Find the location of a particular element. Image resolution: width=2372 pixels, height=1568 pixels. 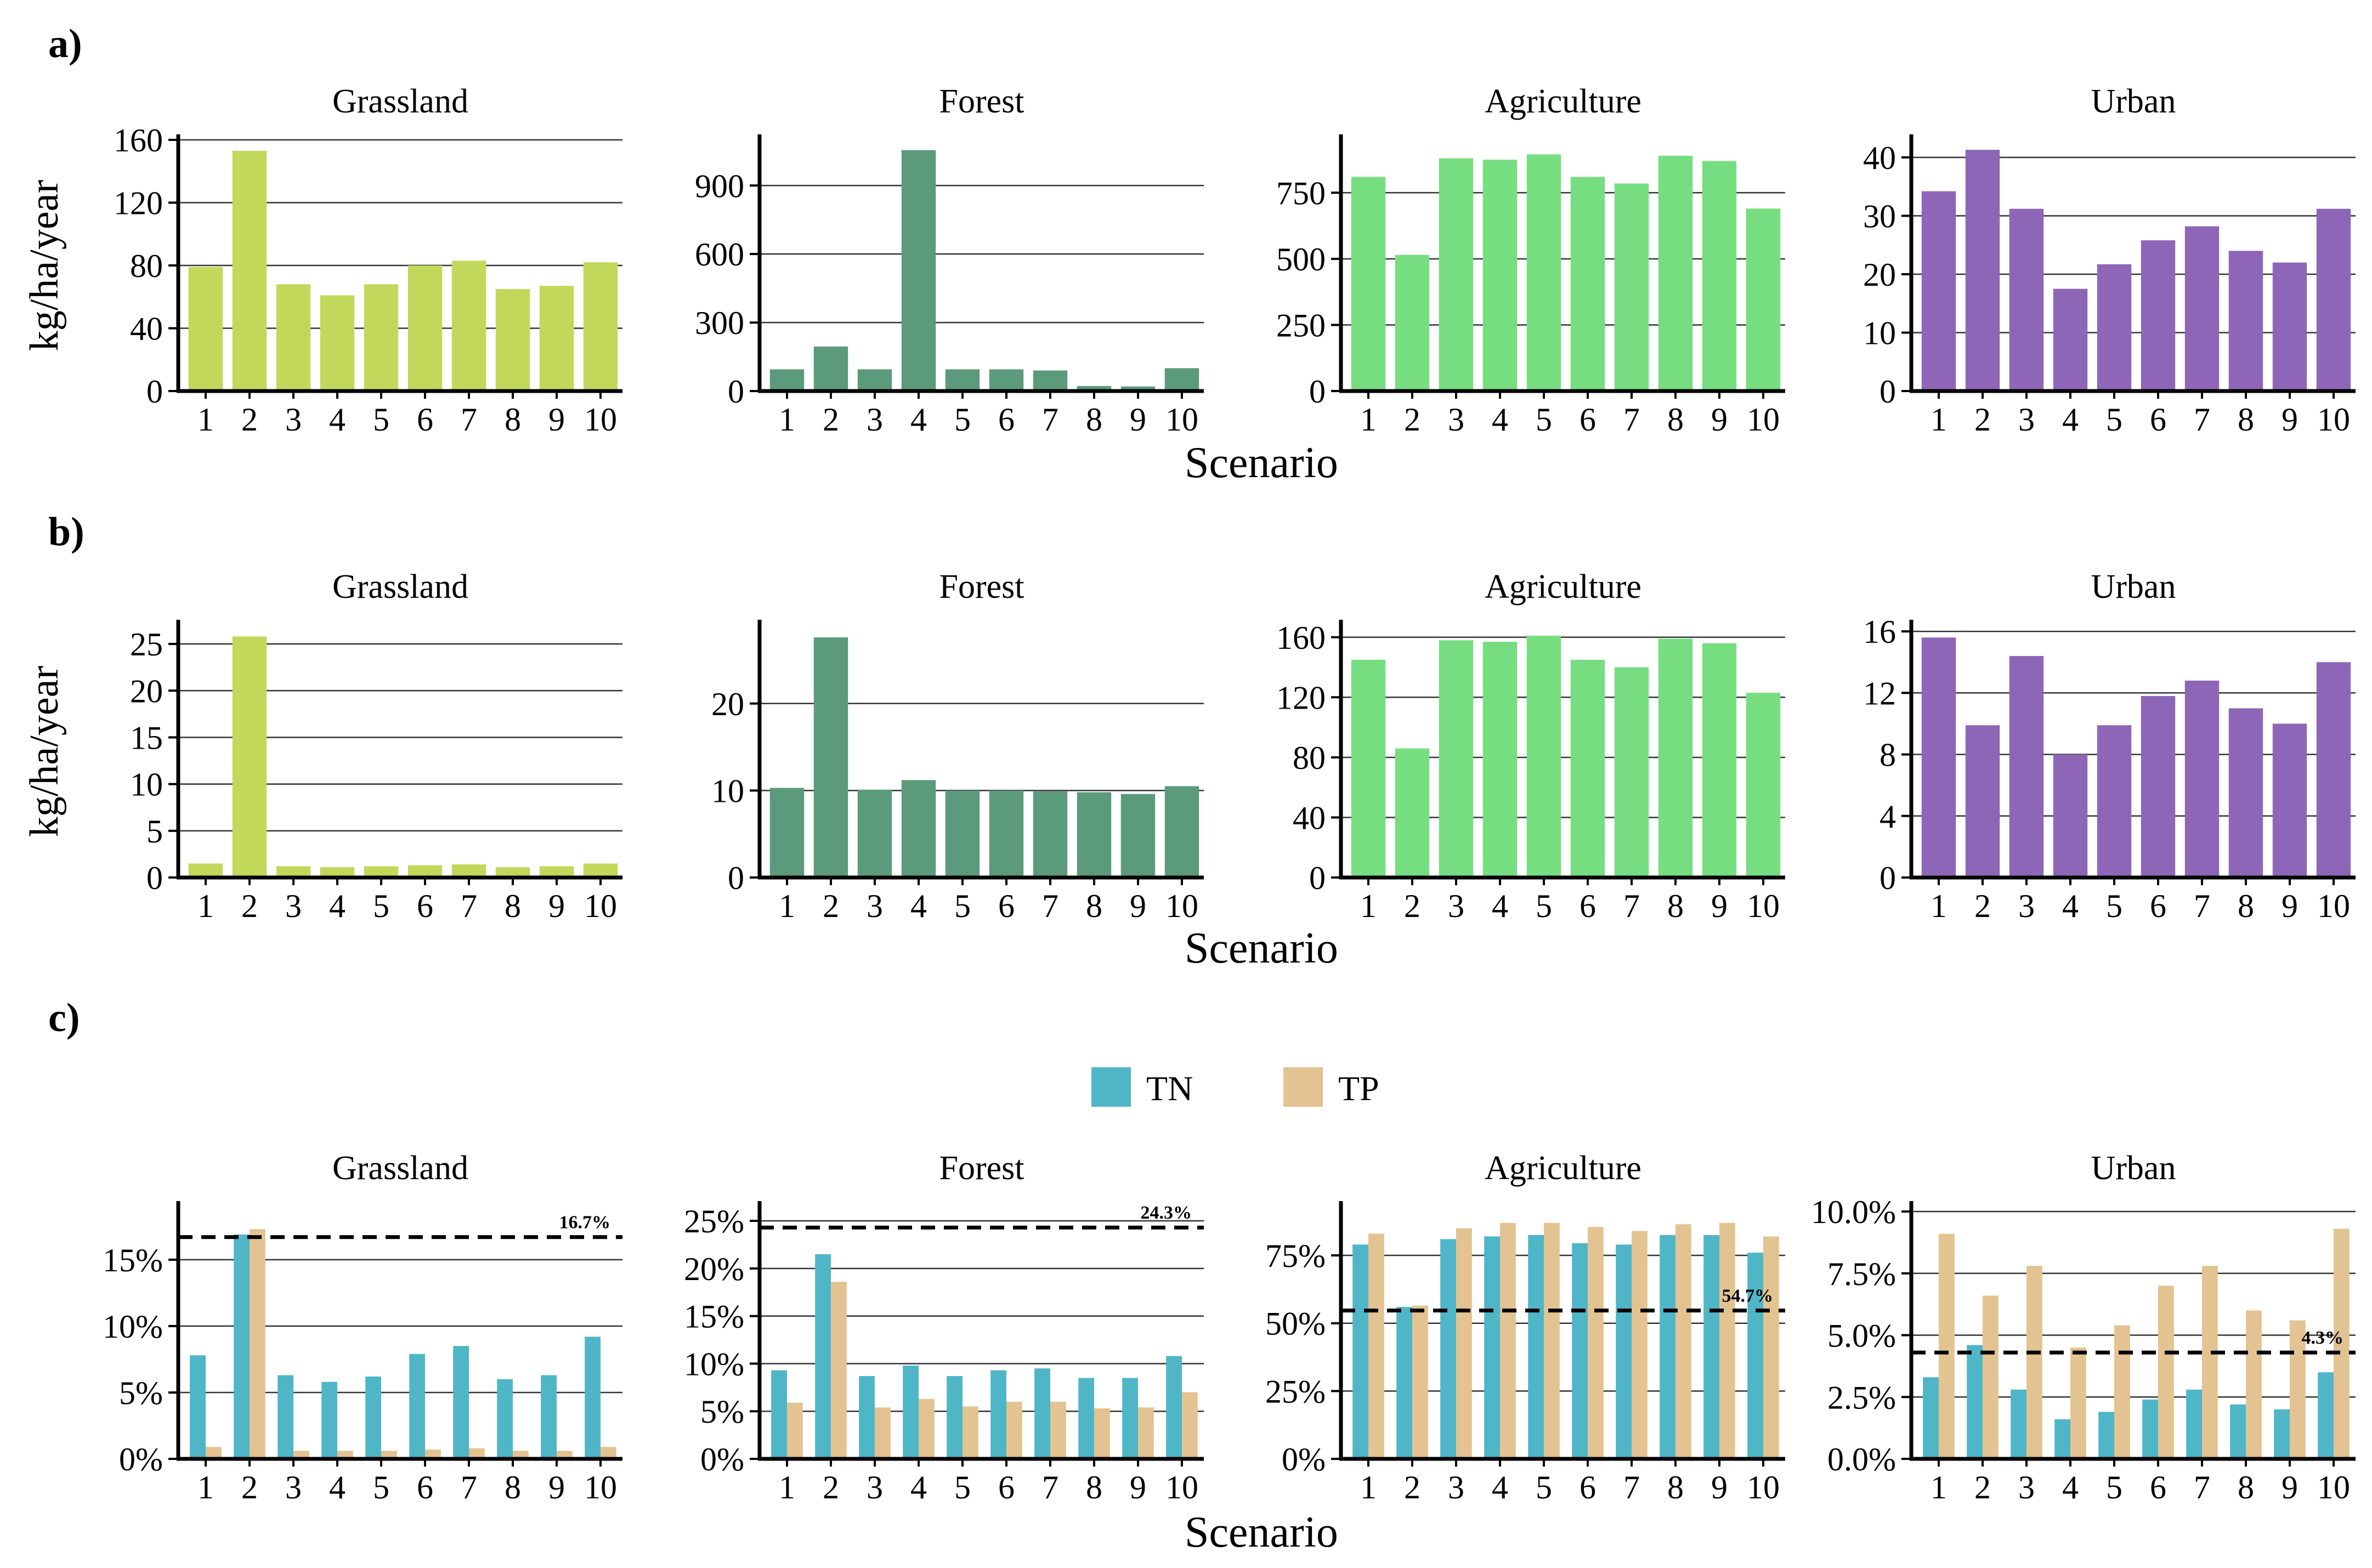

chart-c-urban-ytick-label: 0.0% is located at coordinates (1861, 1459).